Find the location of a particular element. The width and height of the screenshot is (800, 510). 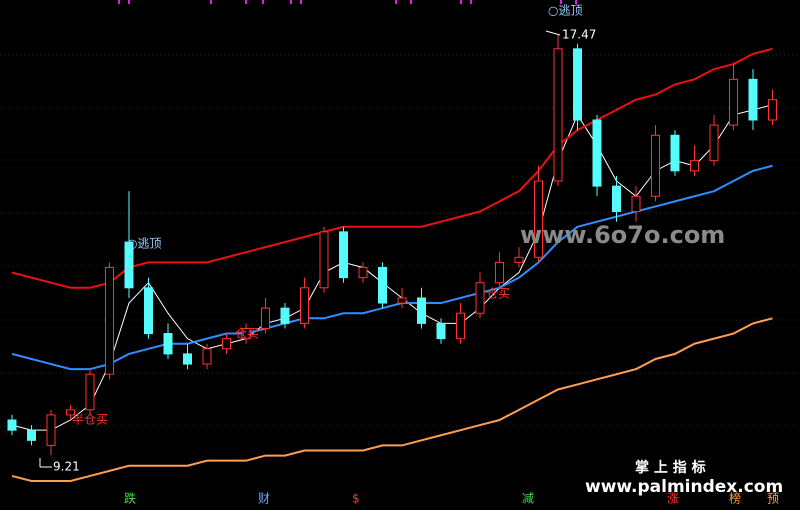

watermark: www.6o7o.com is located at coordinates (622, 235).